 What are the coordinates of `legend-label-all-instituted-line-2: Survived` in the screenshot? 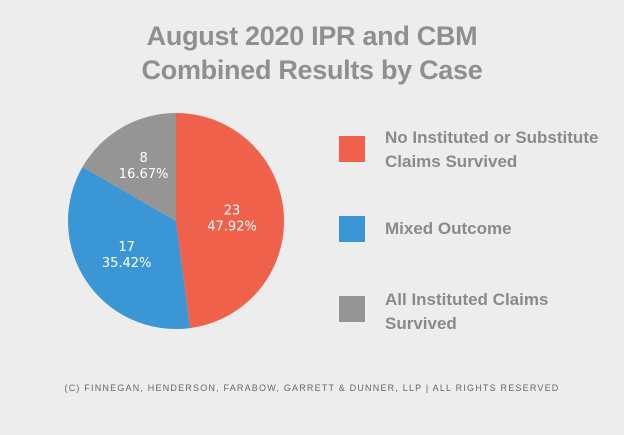 It's located at (421, 323).